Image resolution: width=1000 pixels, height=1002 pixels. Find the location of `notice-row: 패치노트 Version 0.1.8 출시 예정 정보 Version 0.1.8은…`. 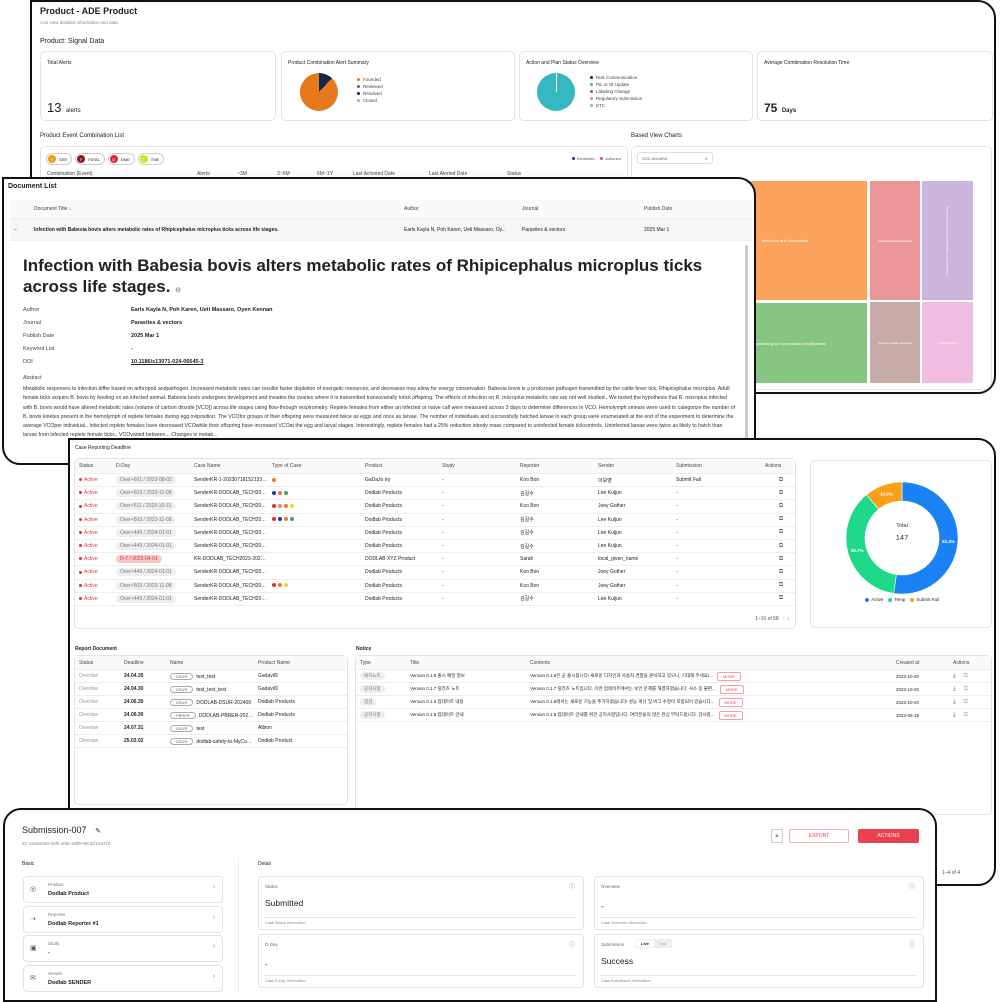

notice-row: 패치노트 Version 0.1.8 출시 예정 정보 Version 0.1.8은… is located at coordinates (673, 676).